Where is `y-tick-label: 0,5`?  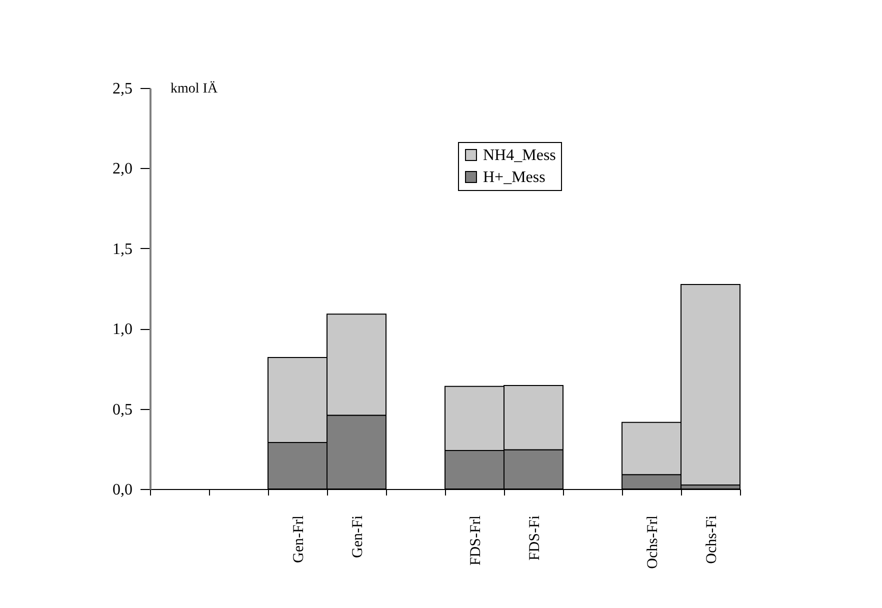
y-tick-label: 0,5 is located at coordinates (122, 409).